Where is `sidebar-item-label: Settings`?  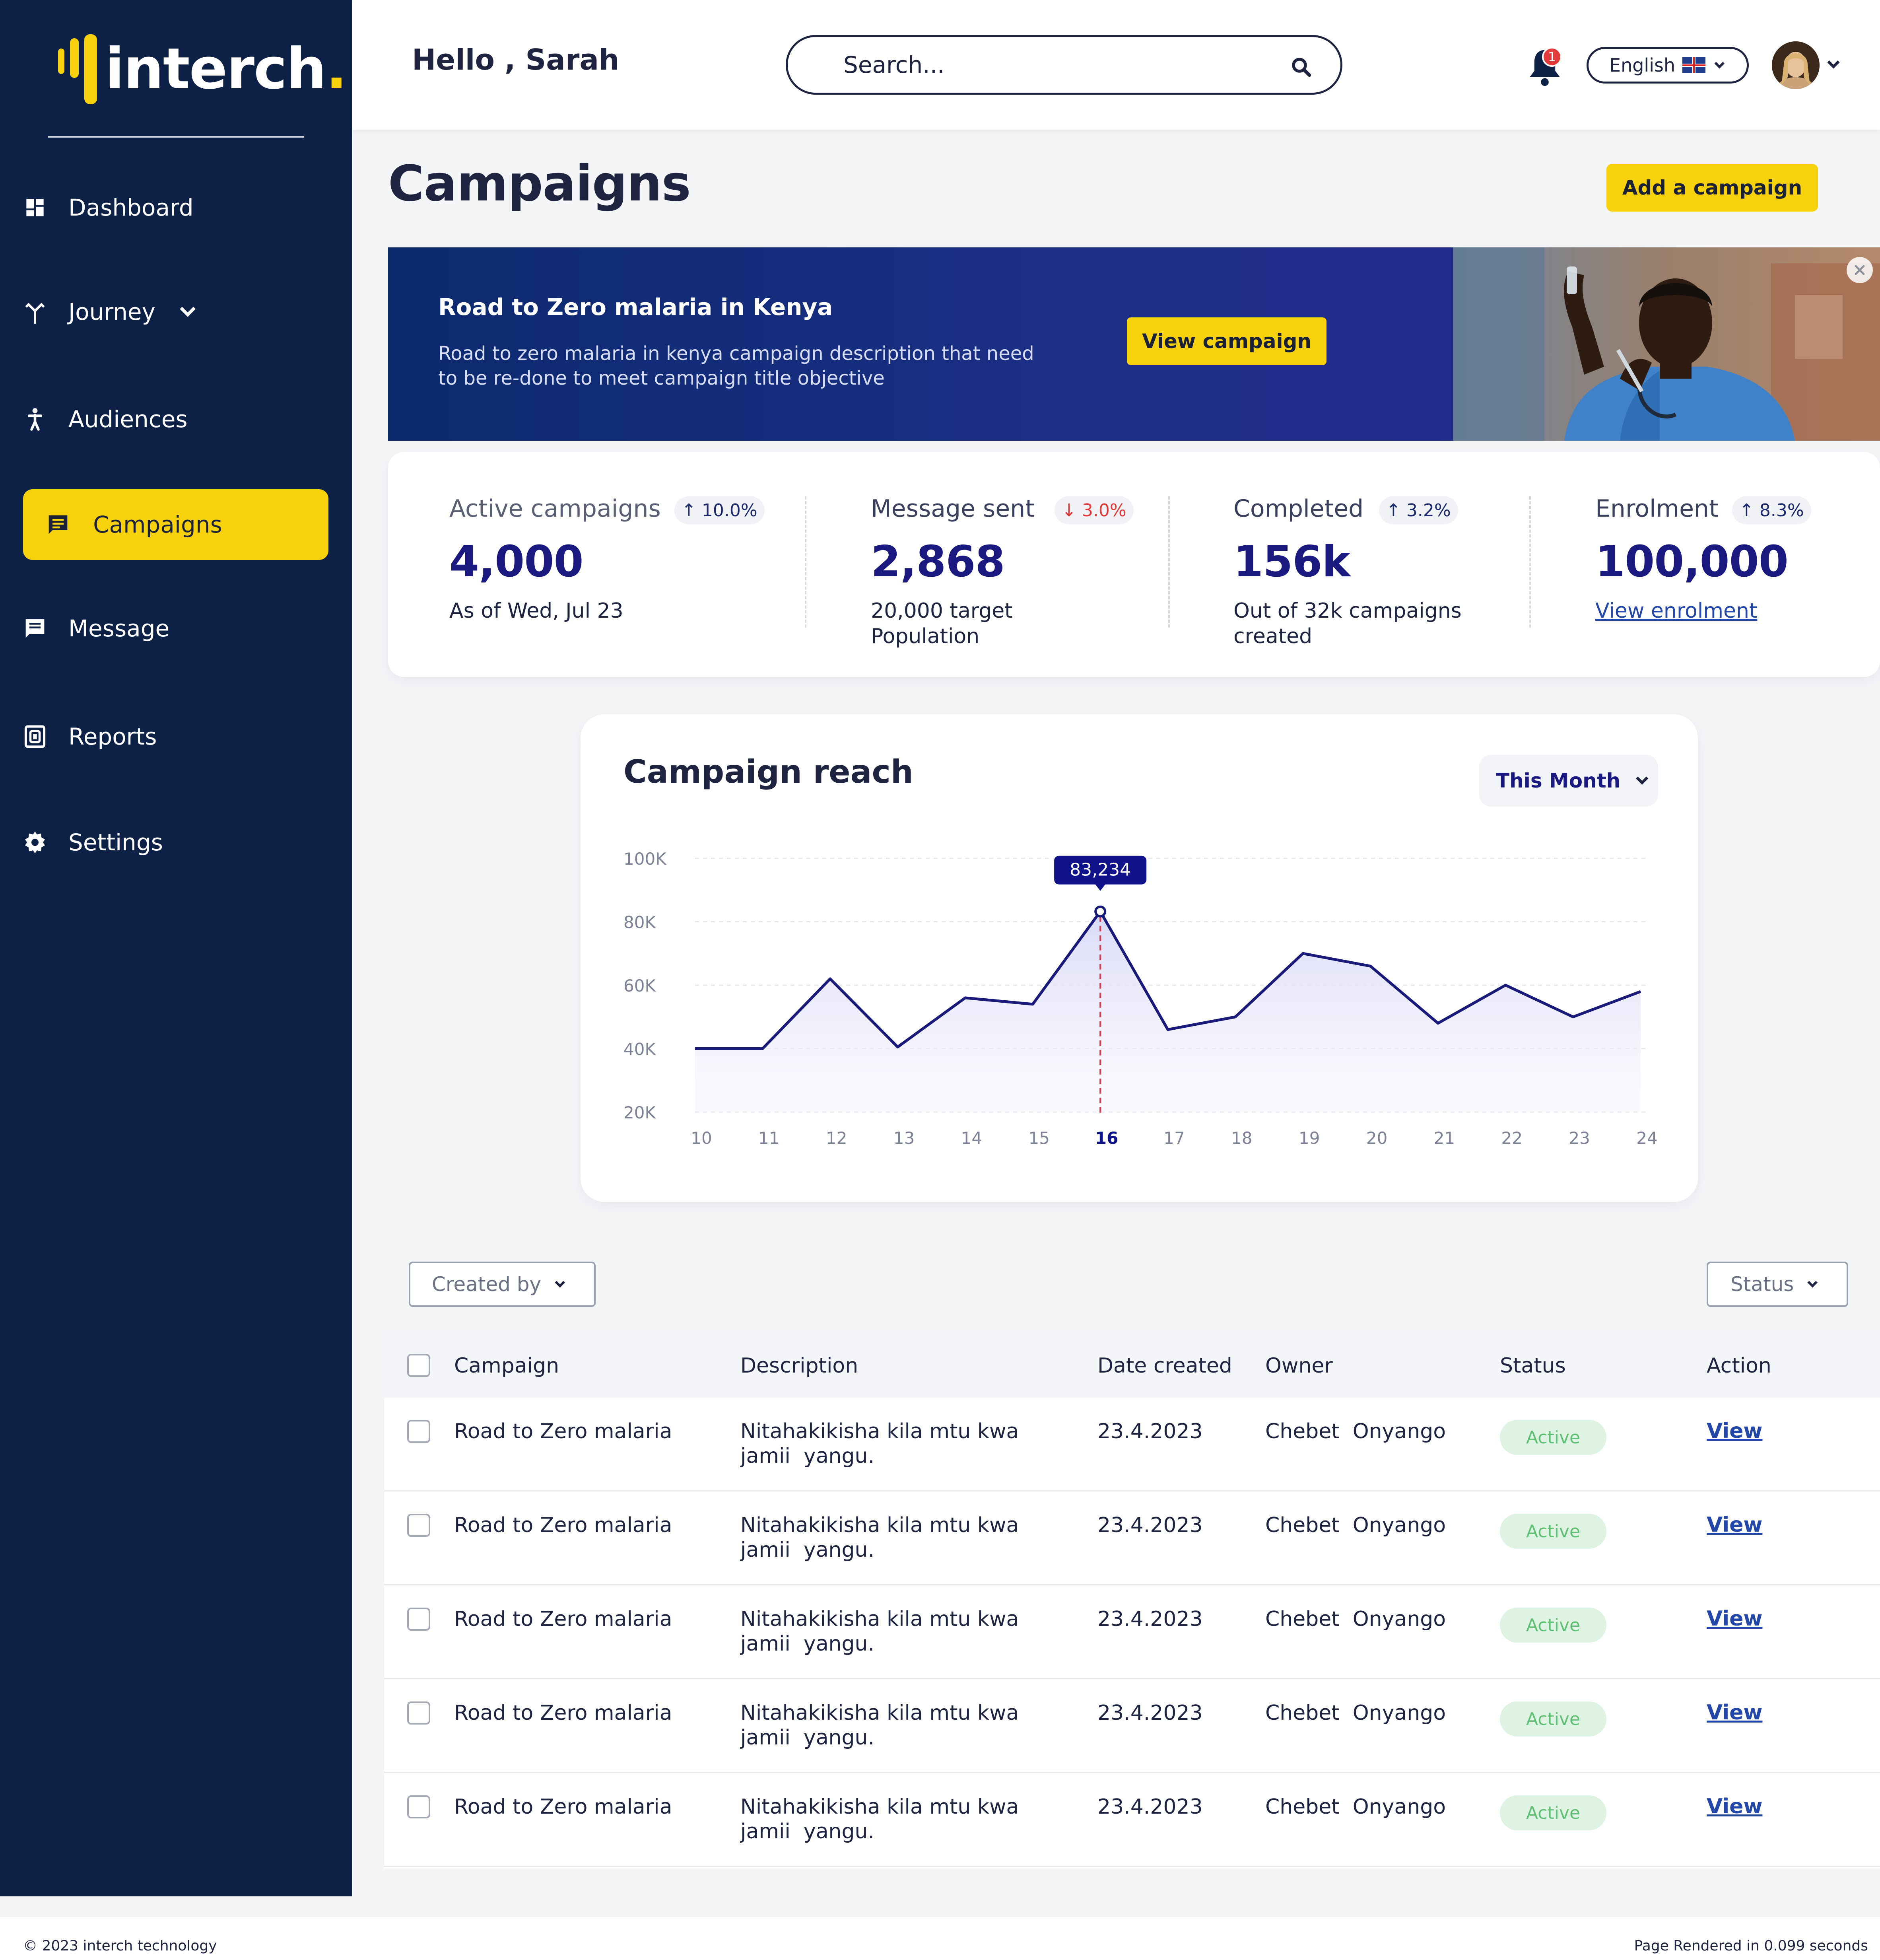 sidebar-item-label: Settings is located at coordinates (115, 842).